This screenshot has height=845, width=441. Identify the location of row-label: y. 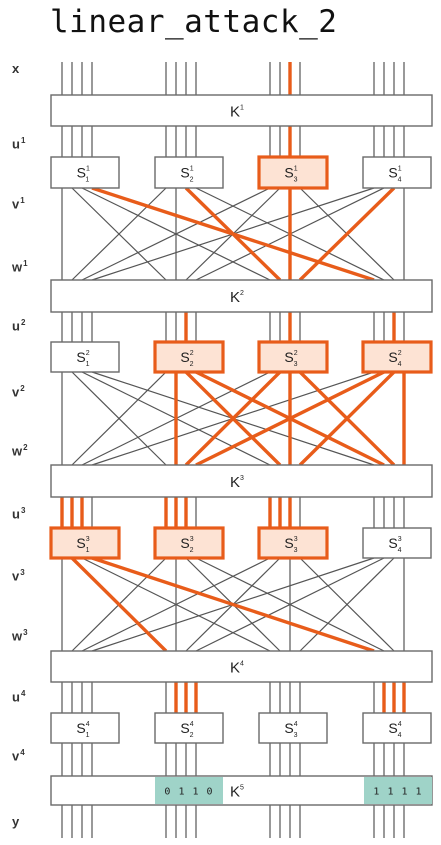
(15, 821).